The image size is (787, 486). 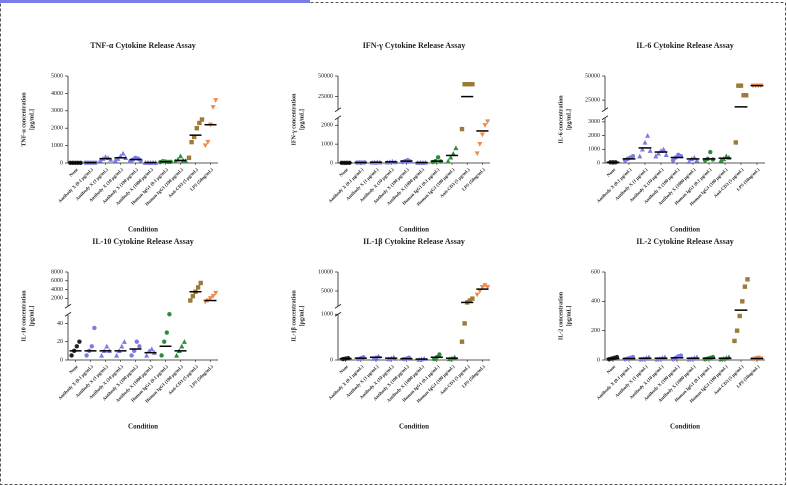 What do you see at coordinates (24, 119) in the screenshot?
I see `y-axis-label: TNF-α concentration` at bounding box center [24, 119].